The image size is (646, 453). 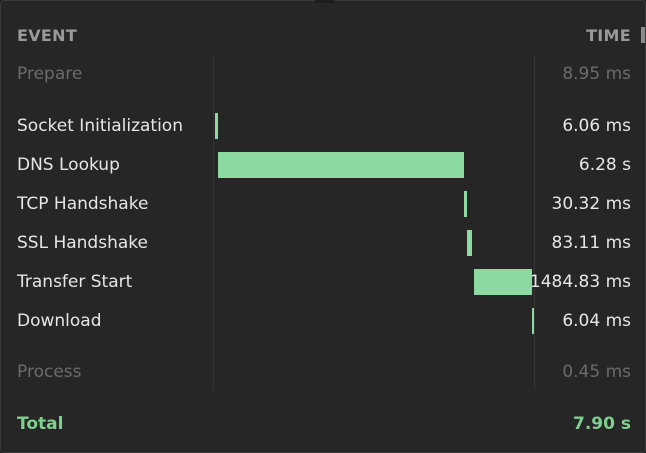 I want to click on event-time-transfer-start: 1484.83 ms, so click(x=580, y=282).